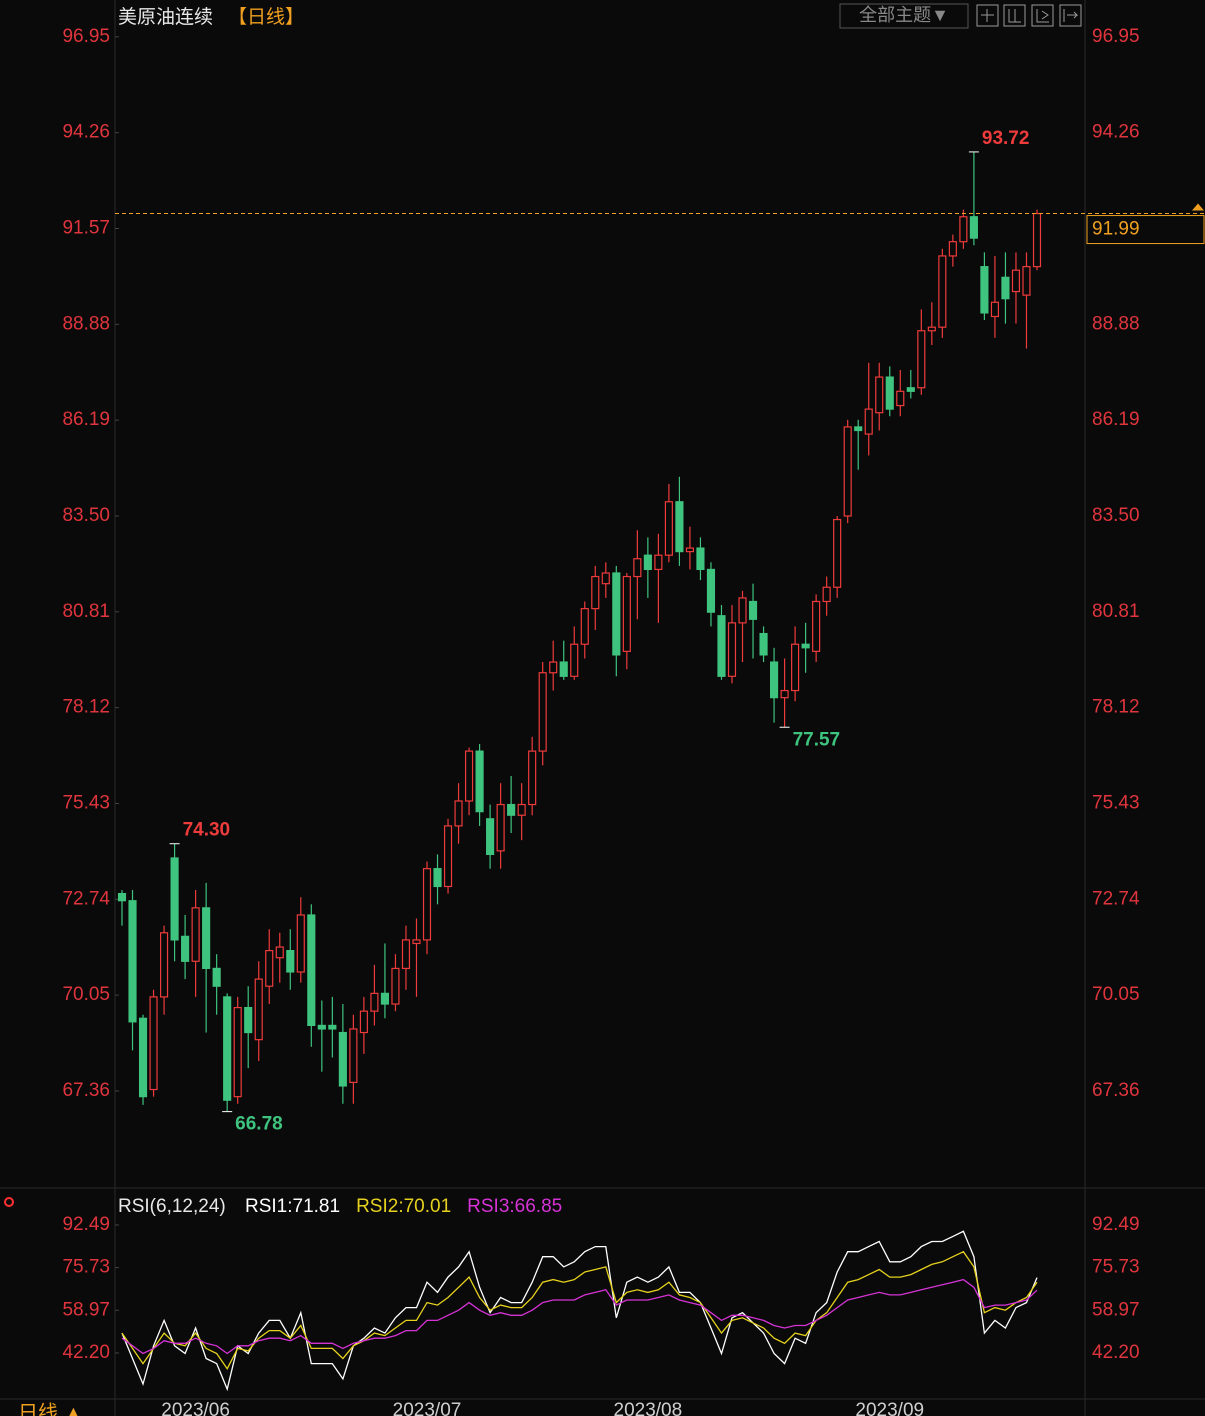 Image resolution: width=1205 pixels, height=1416 pixels. What do you see at coordinates (86, 36) in the screenshot?
I see `y-tick-label: 96.95` at bounding box center [86, 36].